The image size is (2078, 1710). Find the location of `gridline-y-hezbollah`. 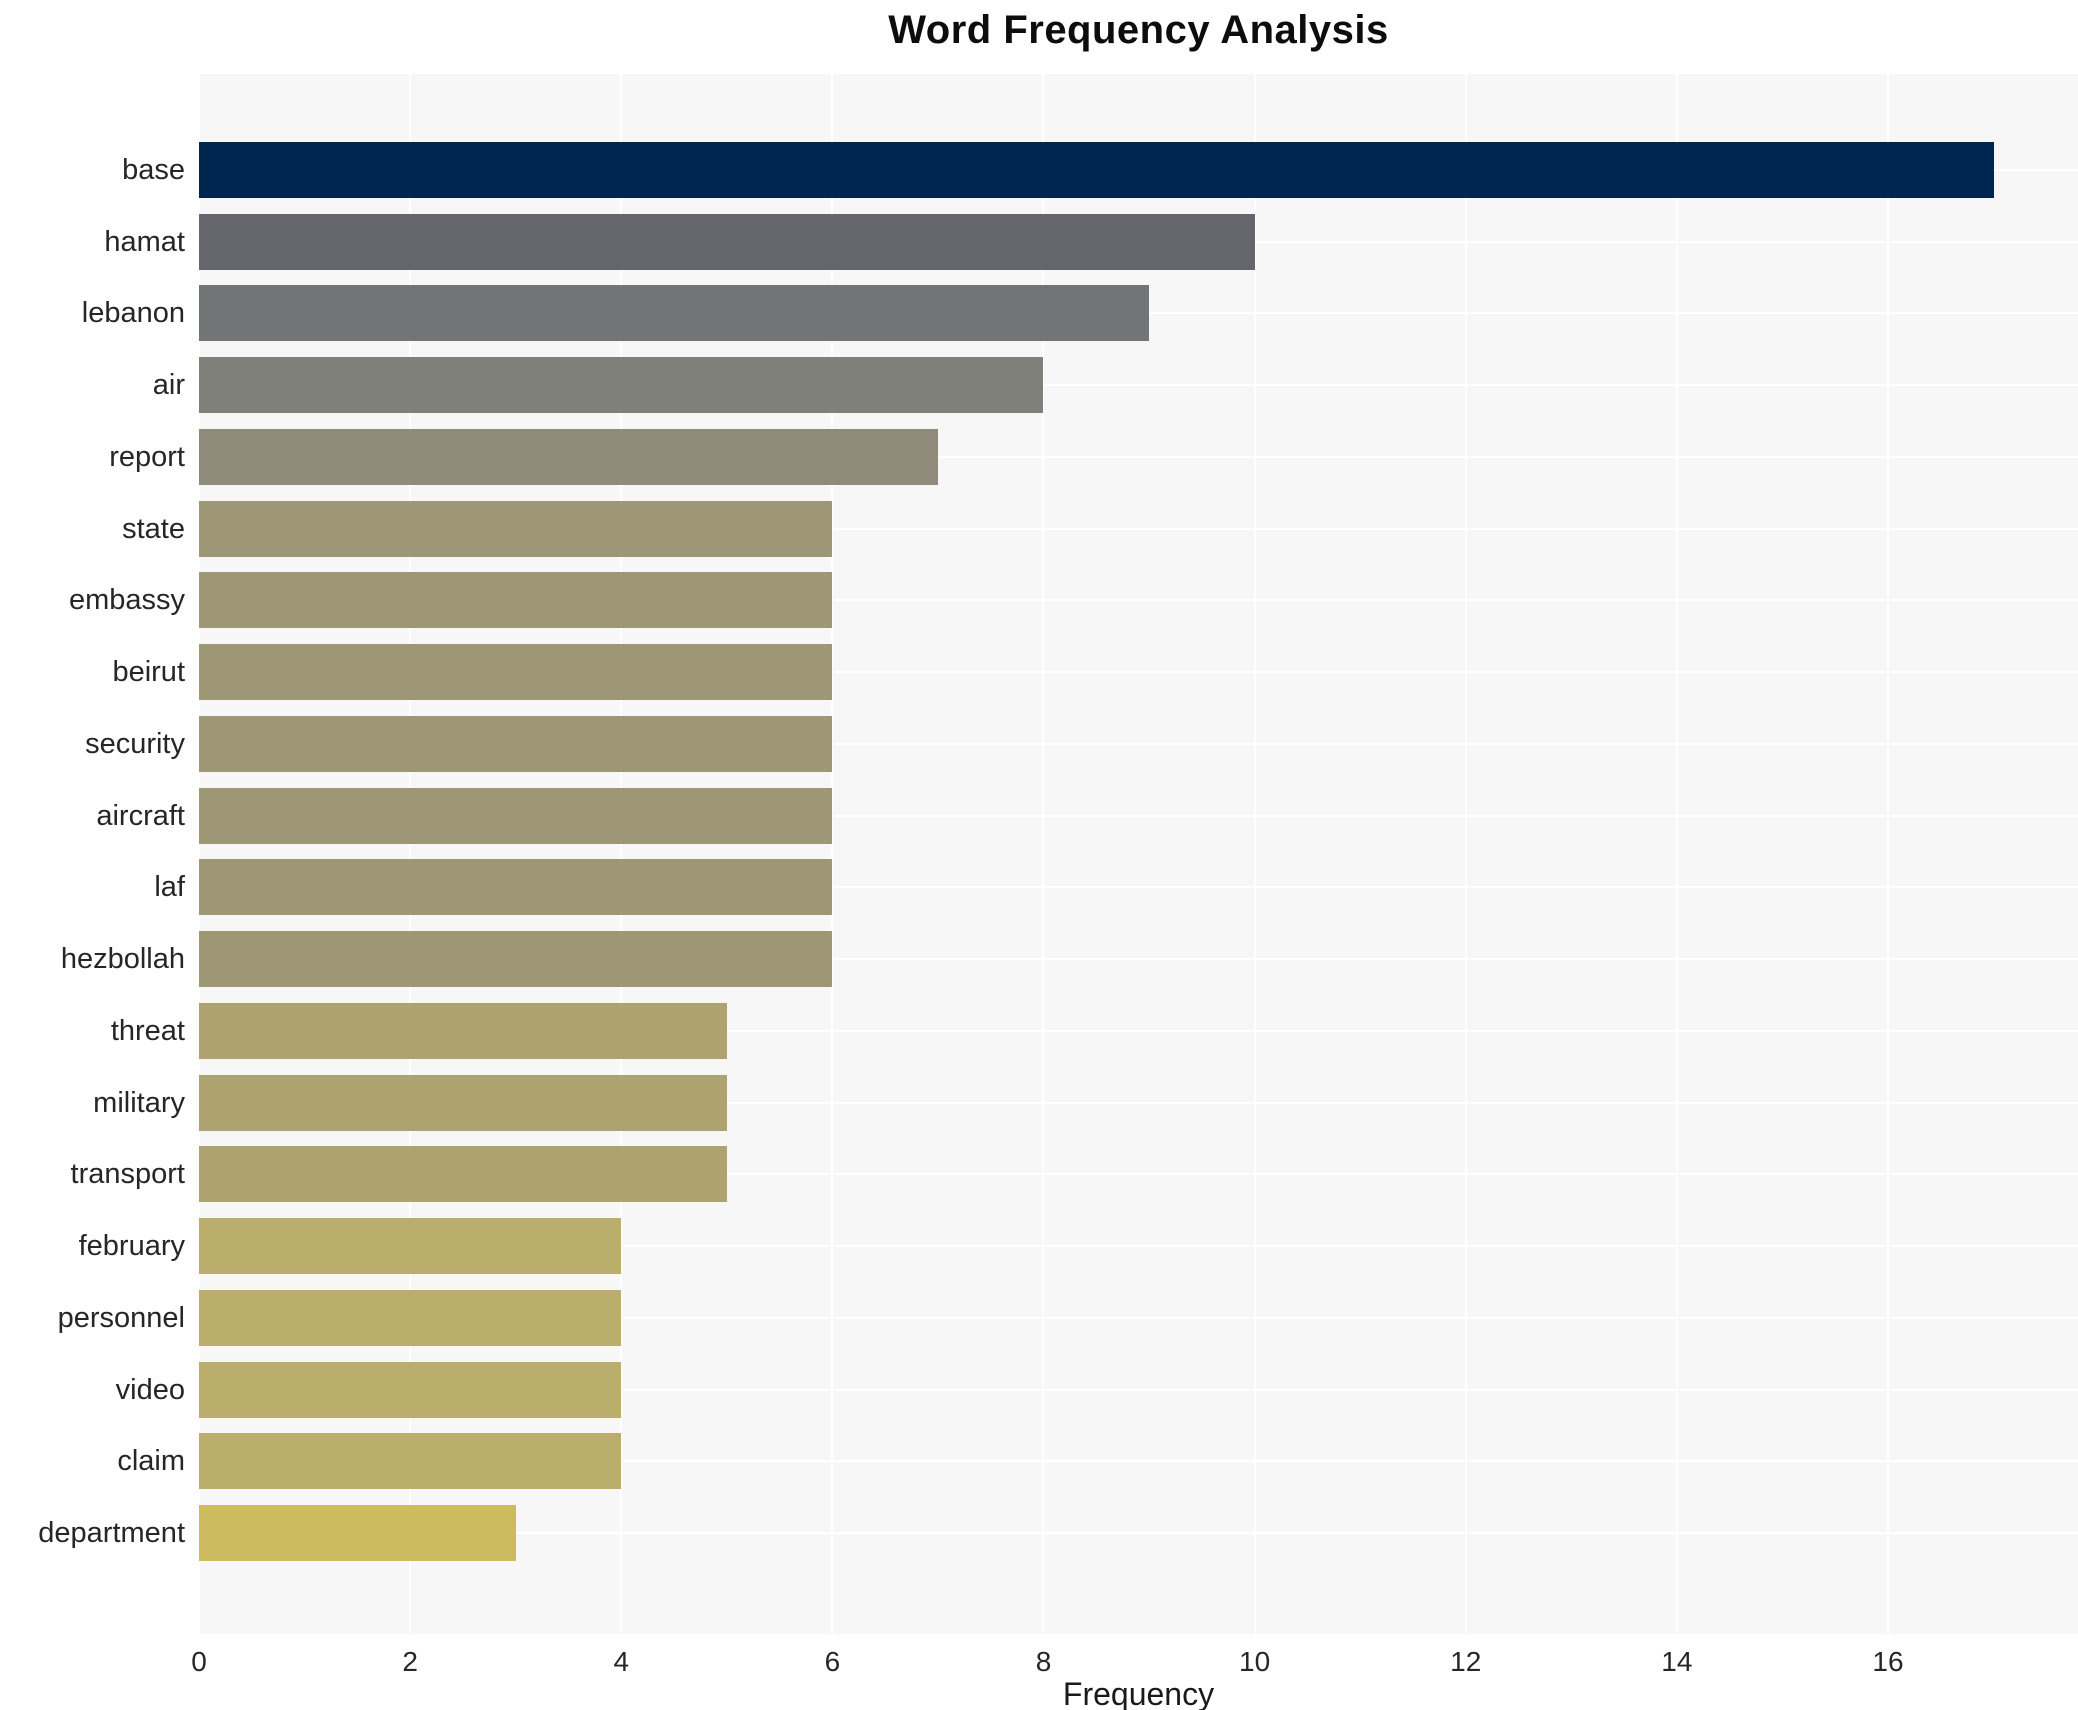

gridline-y-hezbollah is located at coordinates (1138, 959).